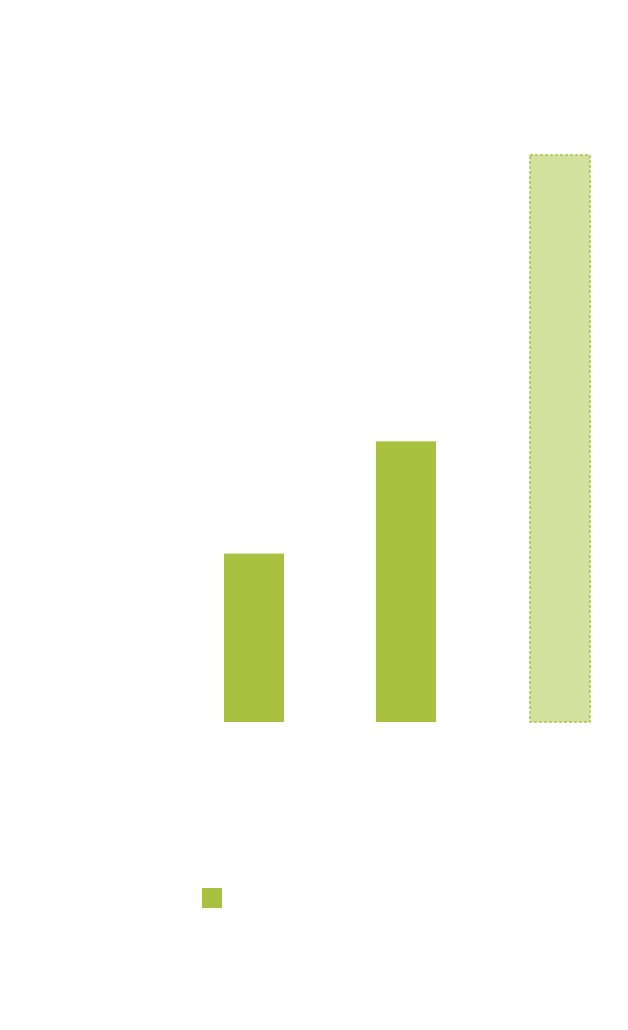 The width and height of the screenshot is (628, 1030). What do you see at coordinates (560, 438) in the screenshot?
I see `projected-bar` at bounding box center [560, 438].